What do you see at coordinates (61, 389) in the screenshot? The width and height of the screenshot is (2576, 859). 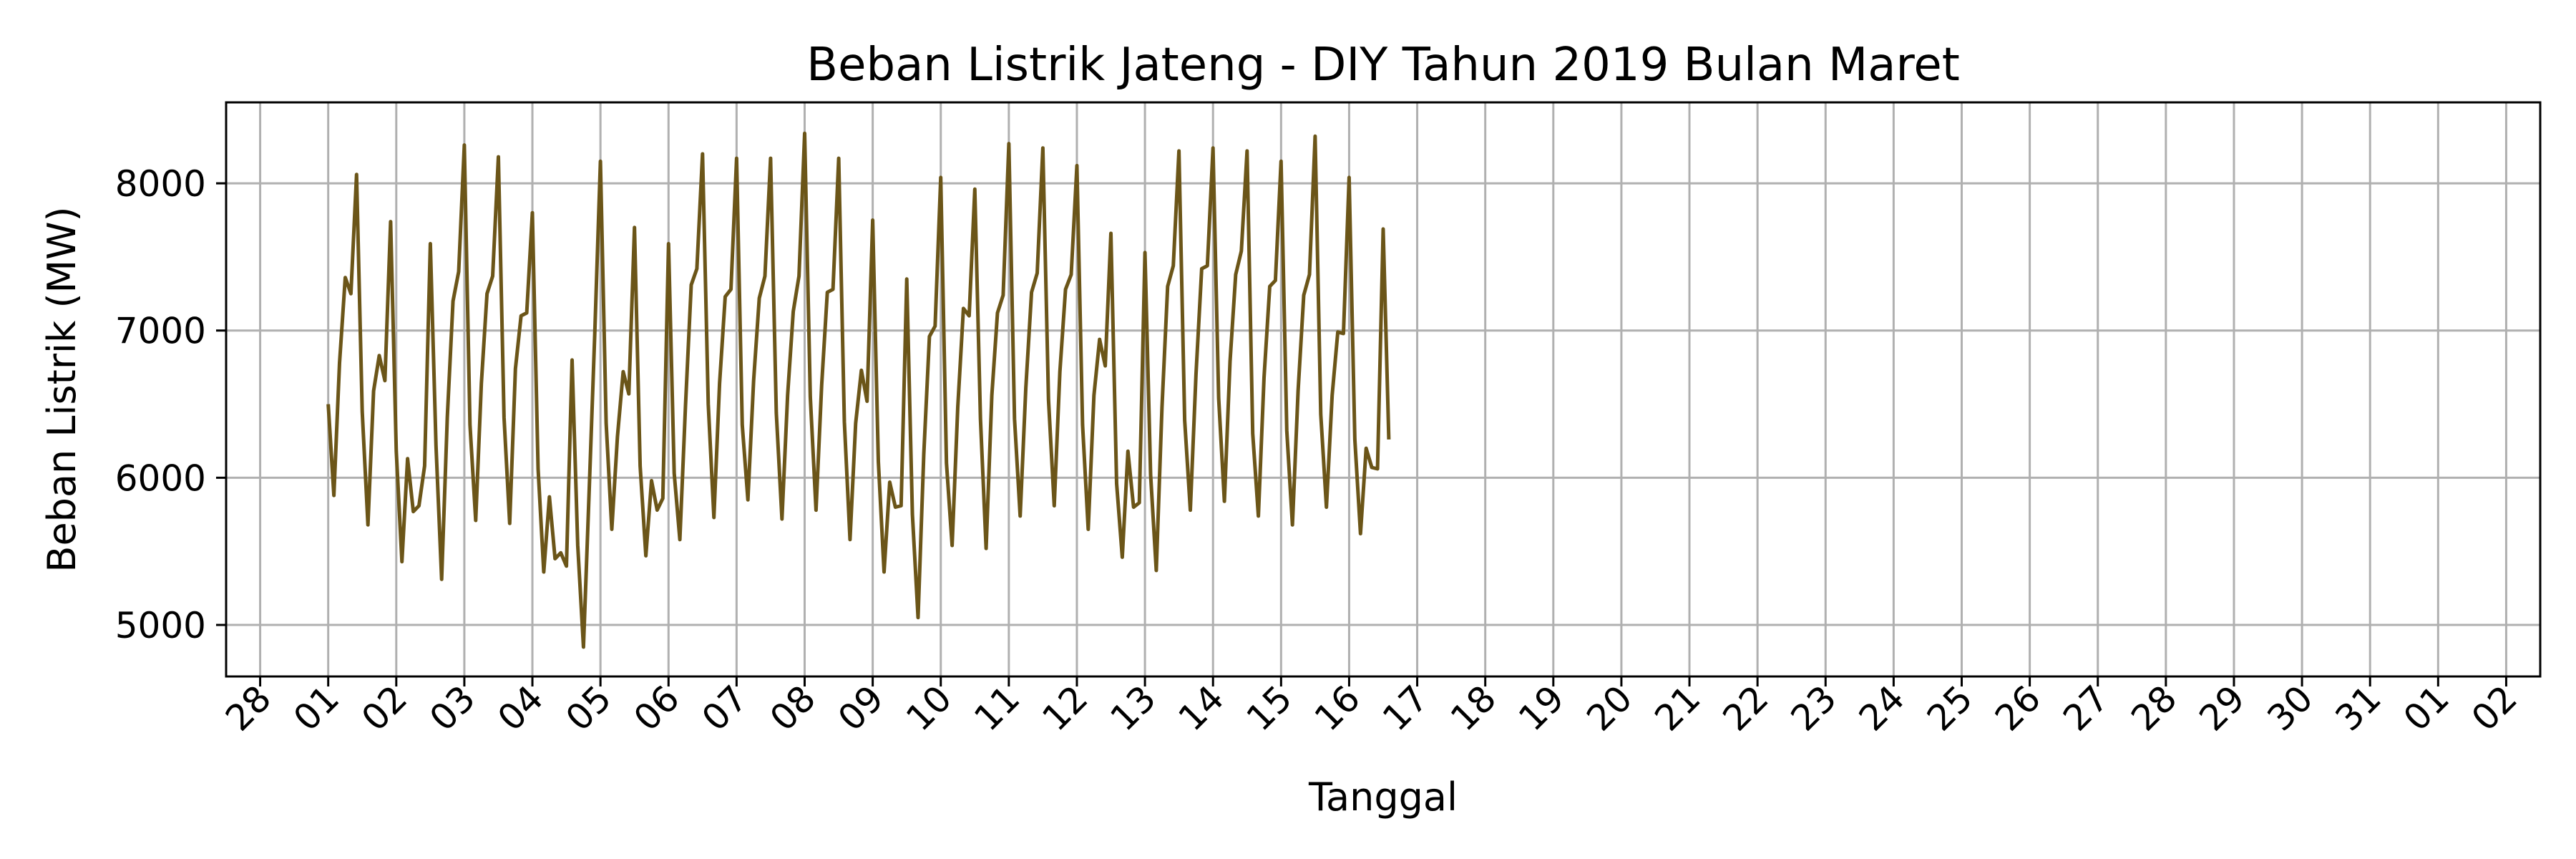 I see `y-axis-label: Beban Listrik (MW)` at bounding box center [61, 389].